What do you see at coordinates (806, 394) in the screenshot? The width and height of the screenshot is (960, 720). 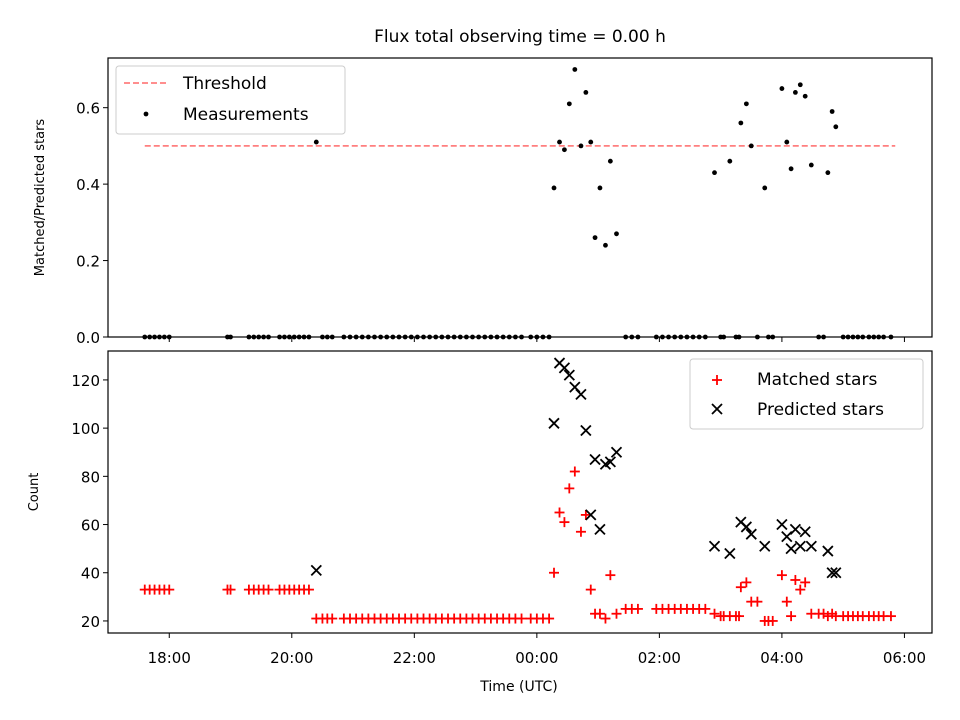 I see `count-legend-box` at bounding box center [806, 394].